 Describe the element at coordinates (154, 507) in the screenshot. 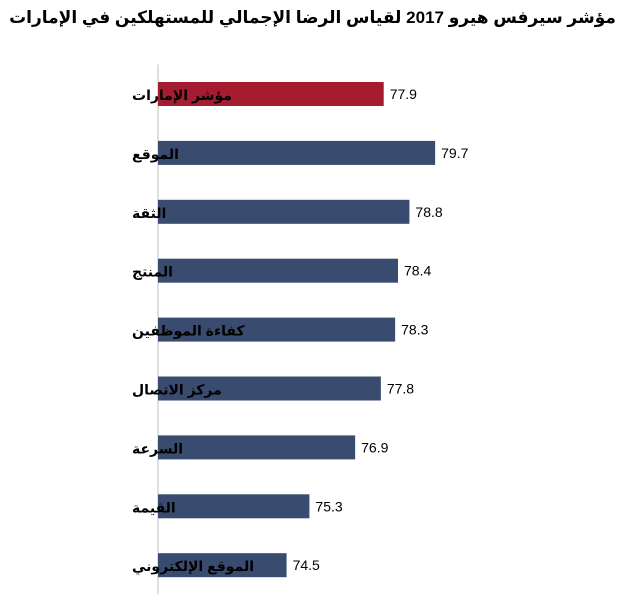

I see `category-label: القيمة` at that location.